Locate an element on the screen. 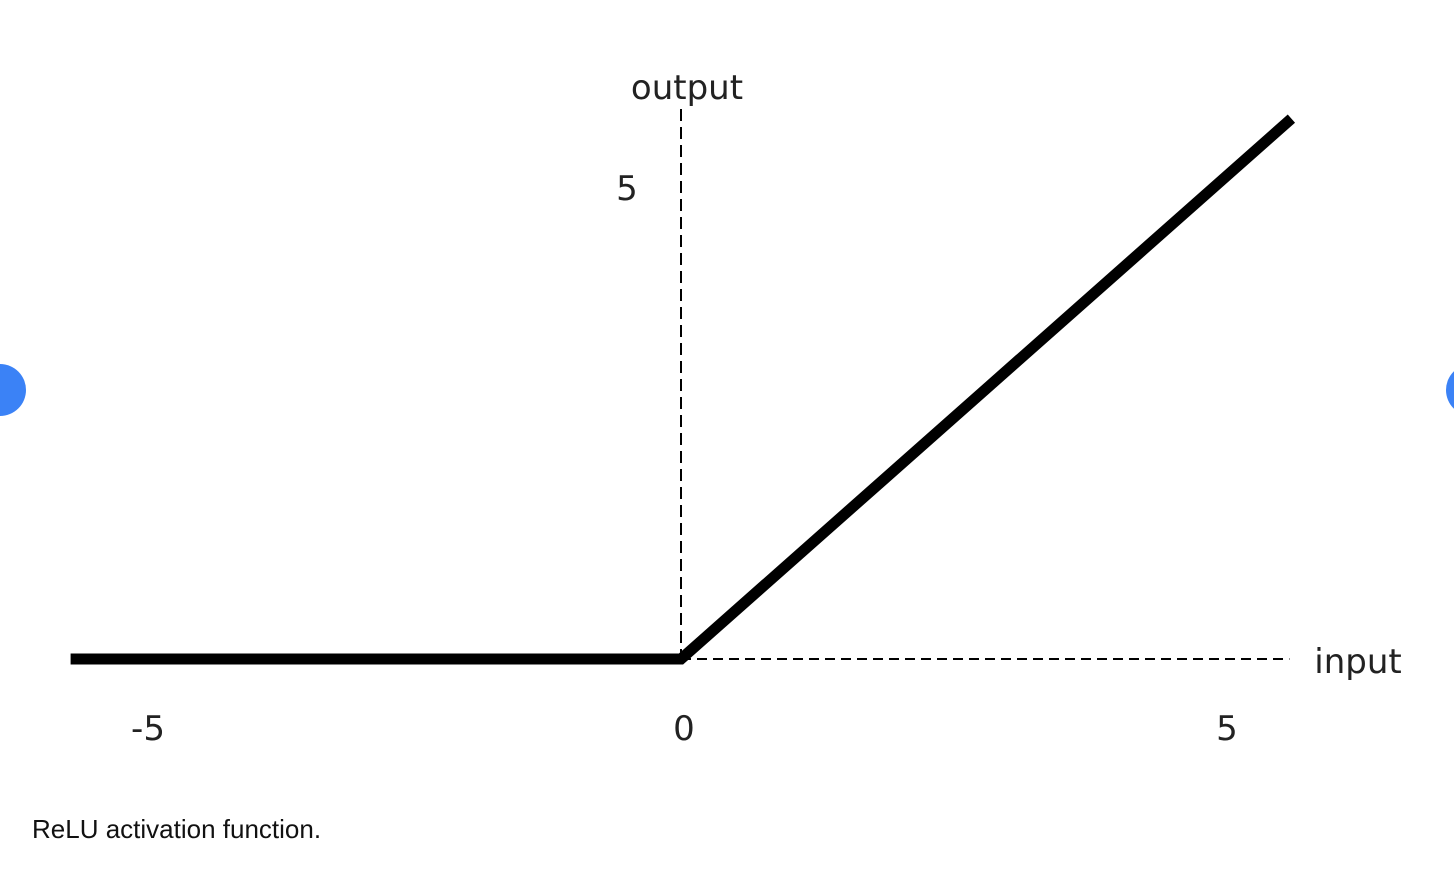  x-tick-label-0: 0 is located at coordinates (684, 729).